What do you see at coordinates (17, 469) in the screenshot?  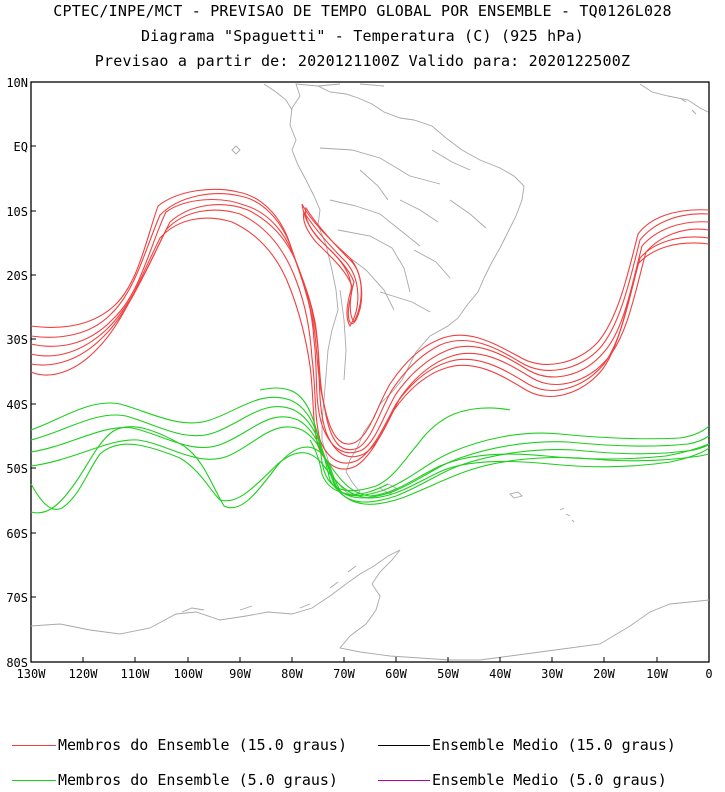 I see `lat-label: 50S` at bounding box center [17, 469].